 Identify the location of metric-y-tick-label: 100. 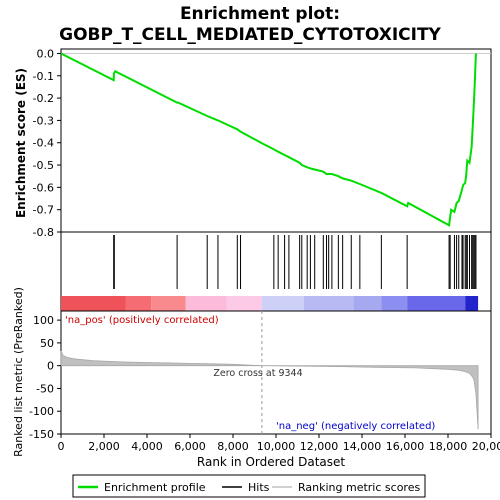
(43, 320).